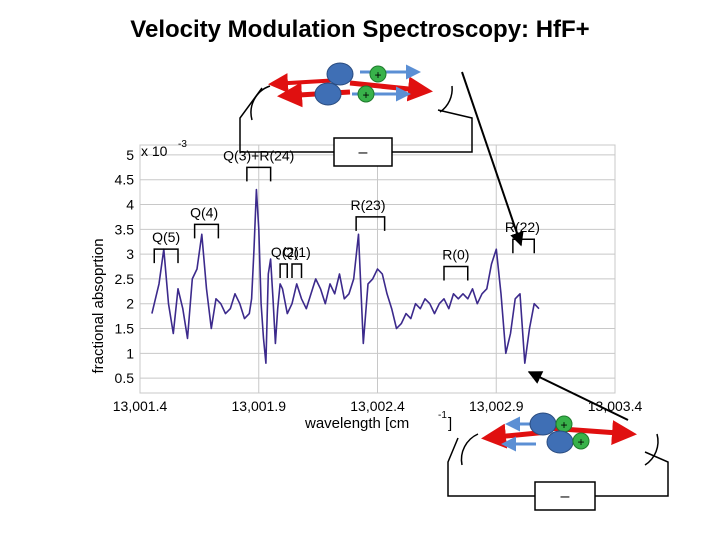 The image size is (720, 540). I want to click on annotation-label: R(23), so click(367, 205).